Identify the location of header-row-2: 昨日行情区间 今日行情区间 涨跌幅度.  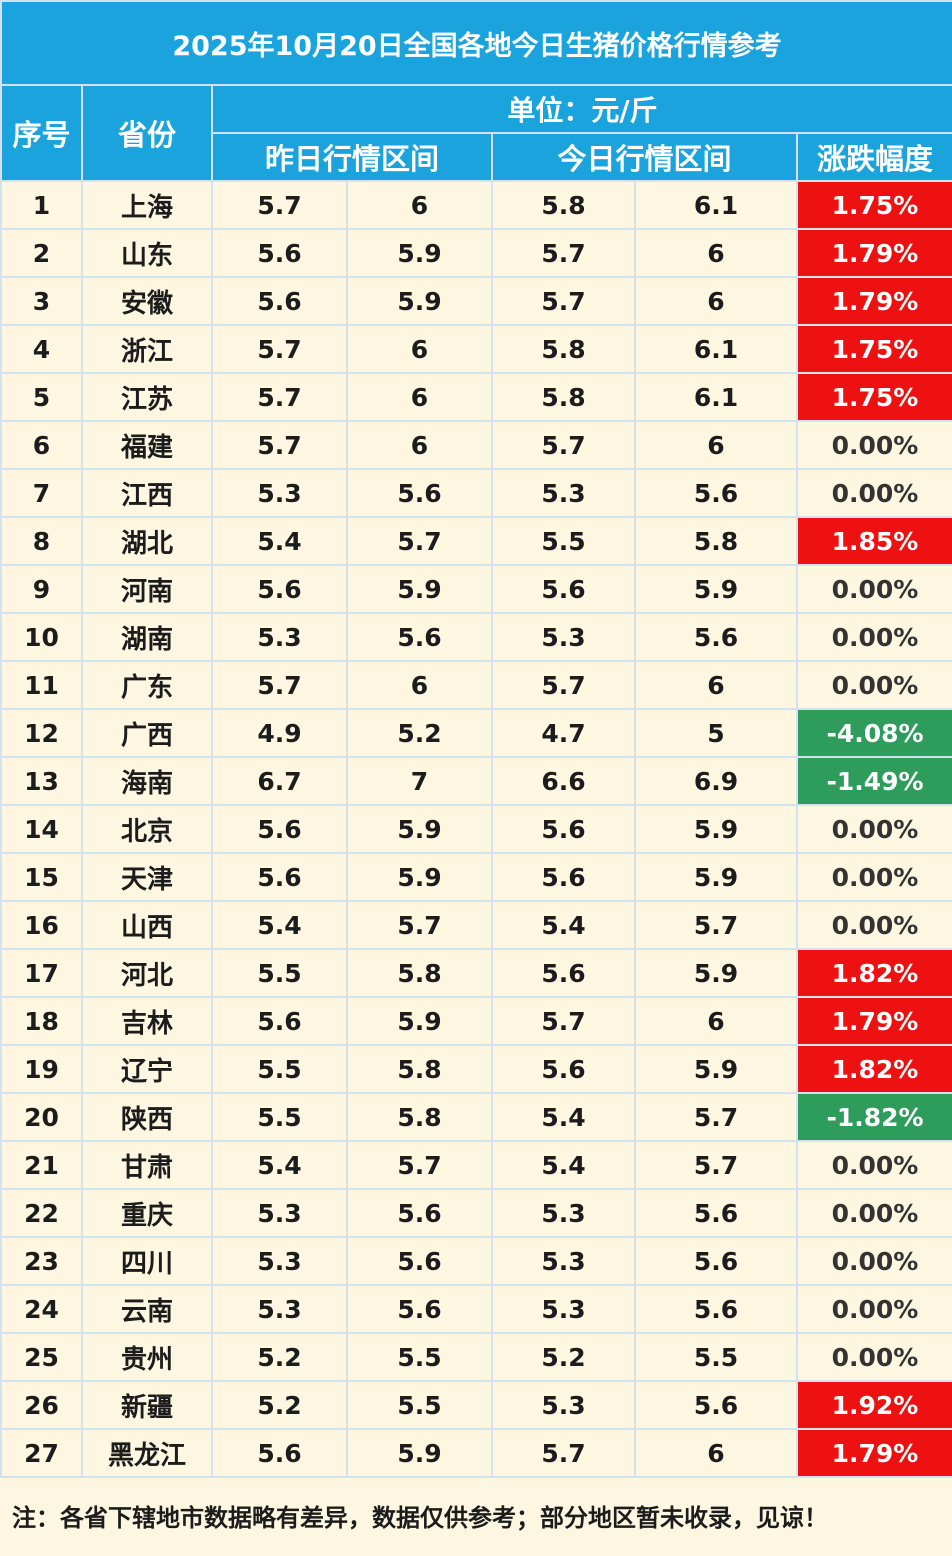
(476, 157).